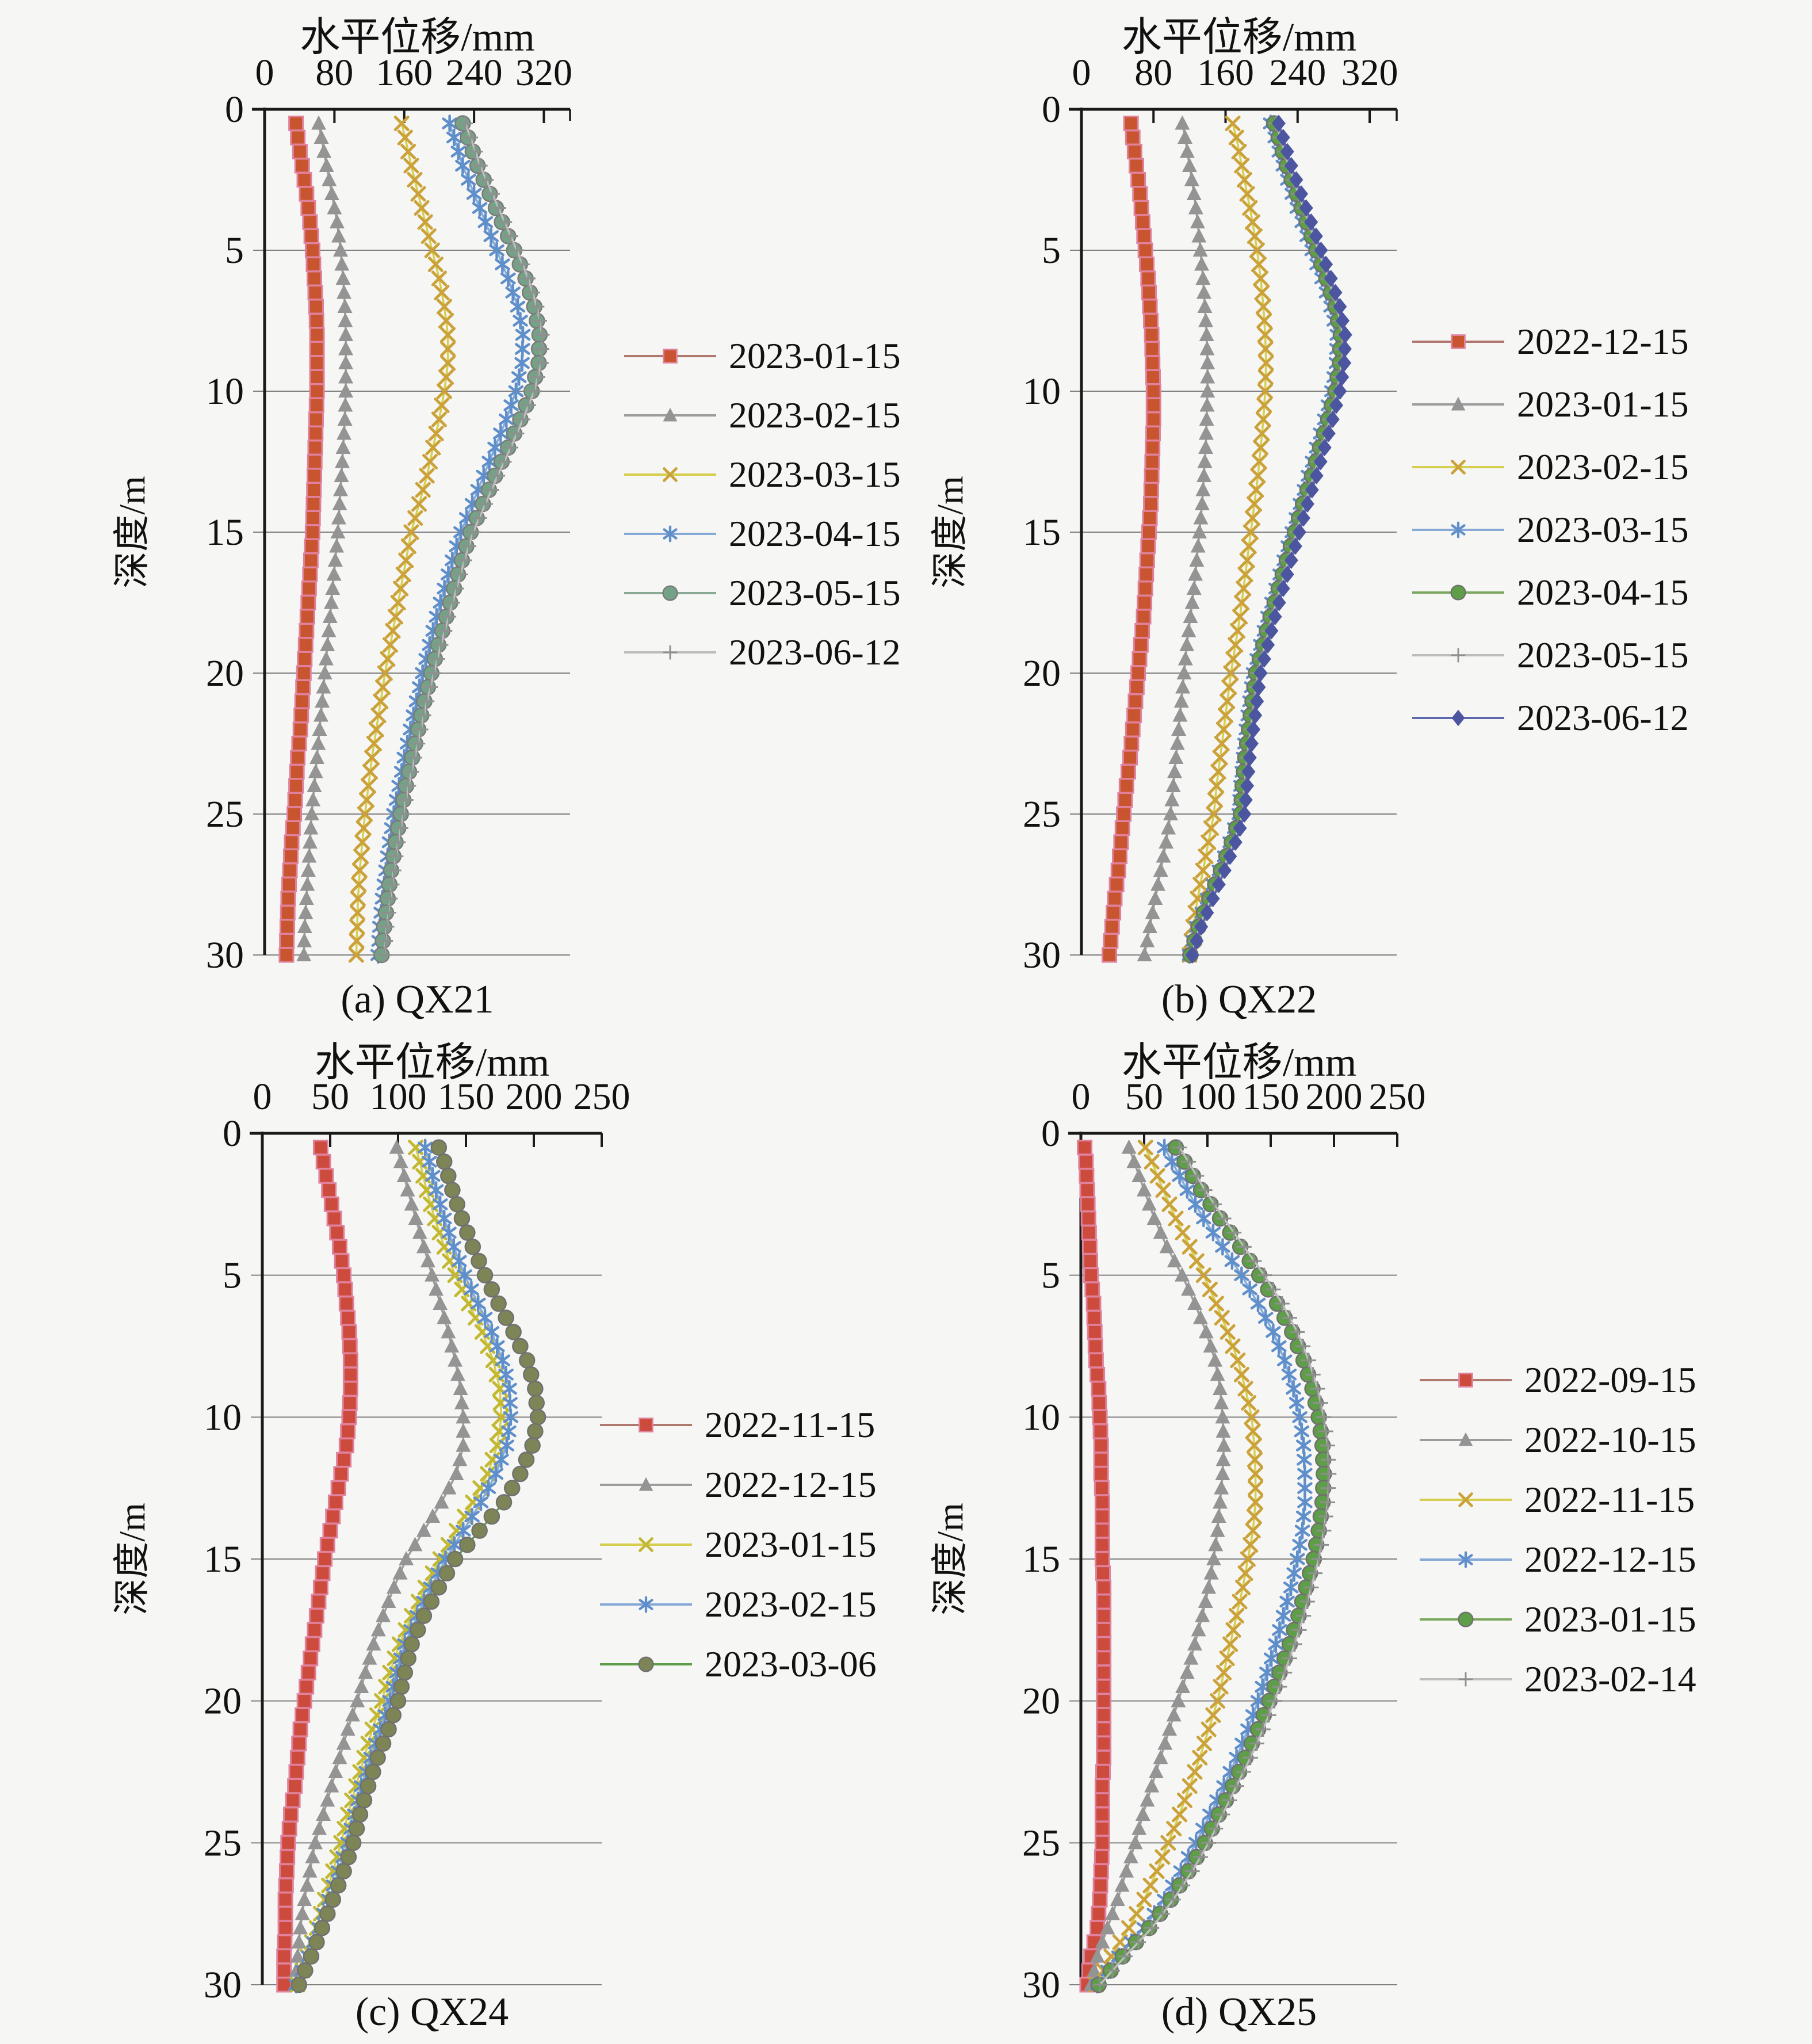  What do you see at coordinates (950, 532) in the screenshot?
I see `y-axis-title-qx22: 深度/m` at bounding box center [950, 532].